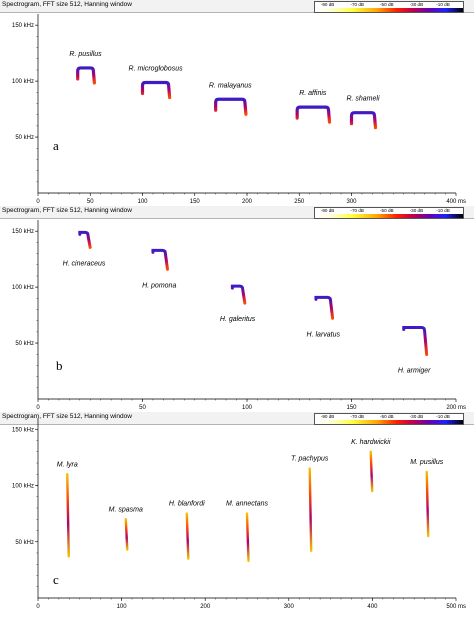  I want to click on species-label: H. blanfordi, so click(187, 504).